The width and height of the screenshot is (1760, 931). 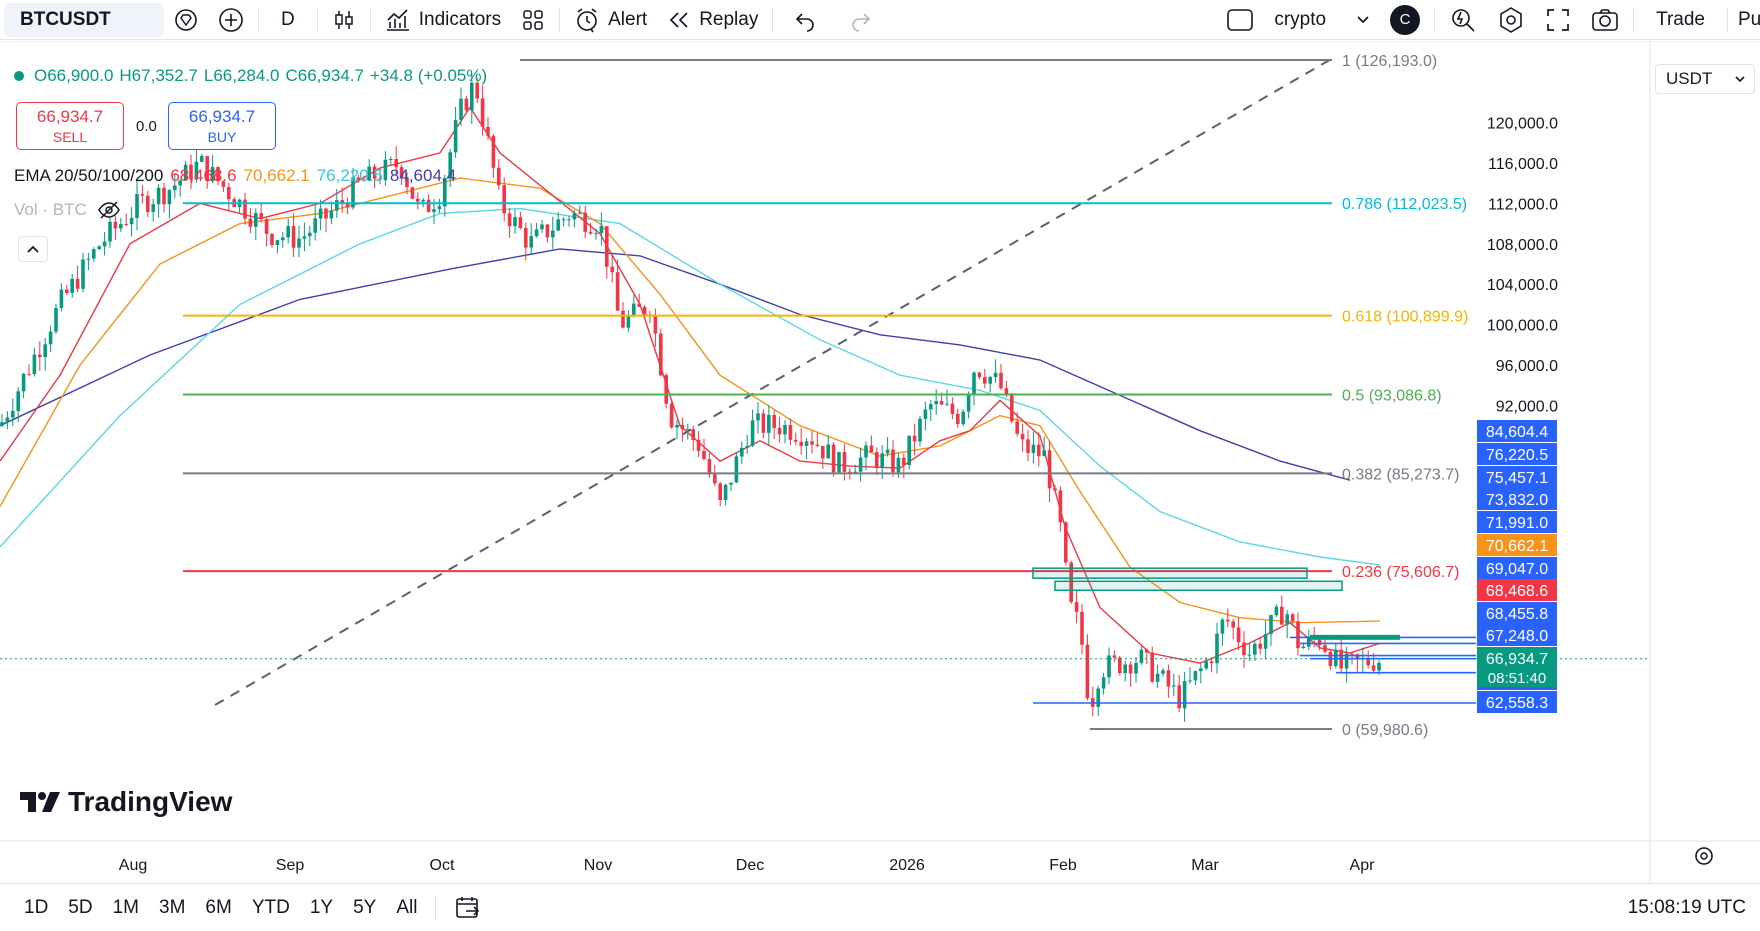 I want to click on range-button-1m: 1M, so click(x=125, y=907).